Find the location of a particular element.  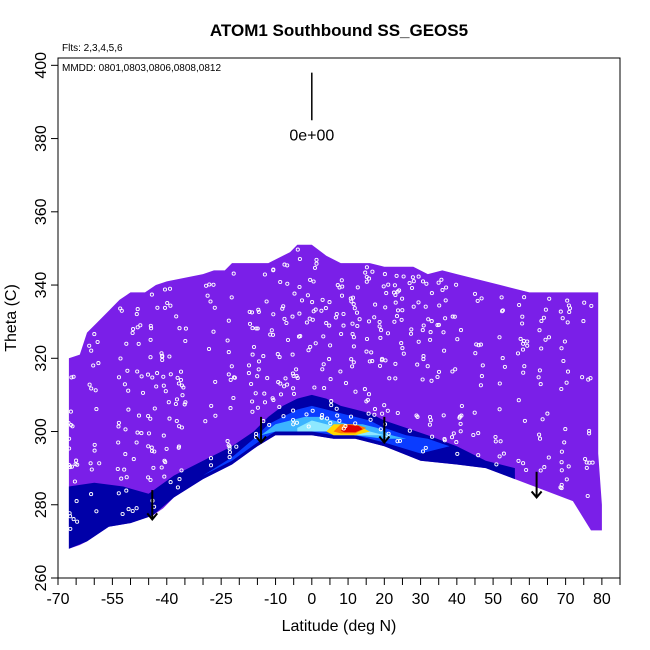

x-tick-label: -40 is located at coordinates (166, 599).